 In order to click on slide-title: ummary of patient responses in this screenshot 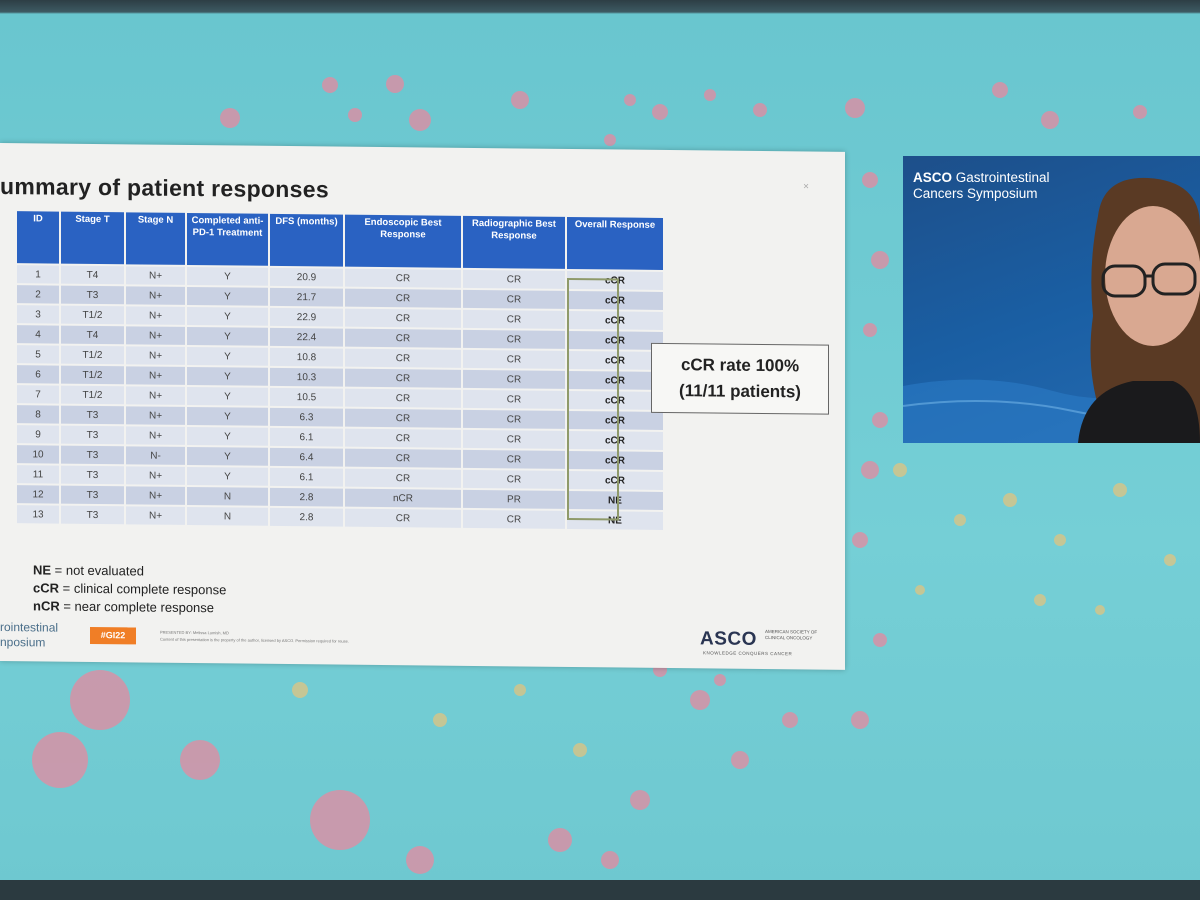, I will do `click(164, 188)`.